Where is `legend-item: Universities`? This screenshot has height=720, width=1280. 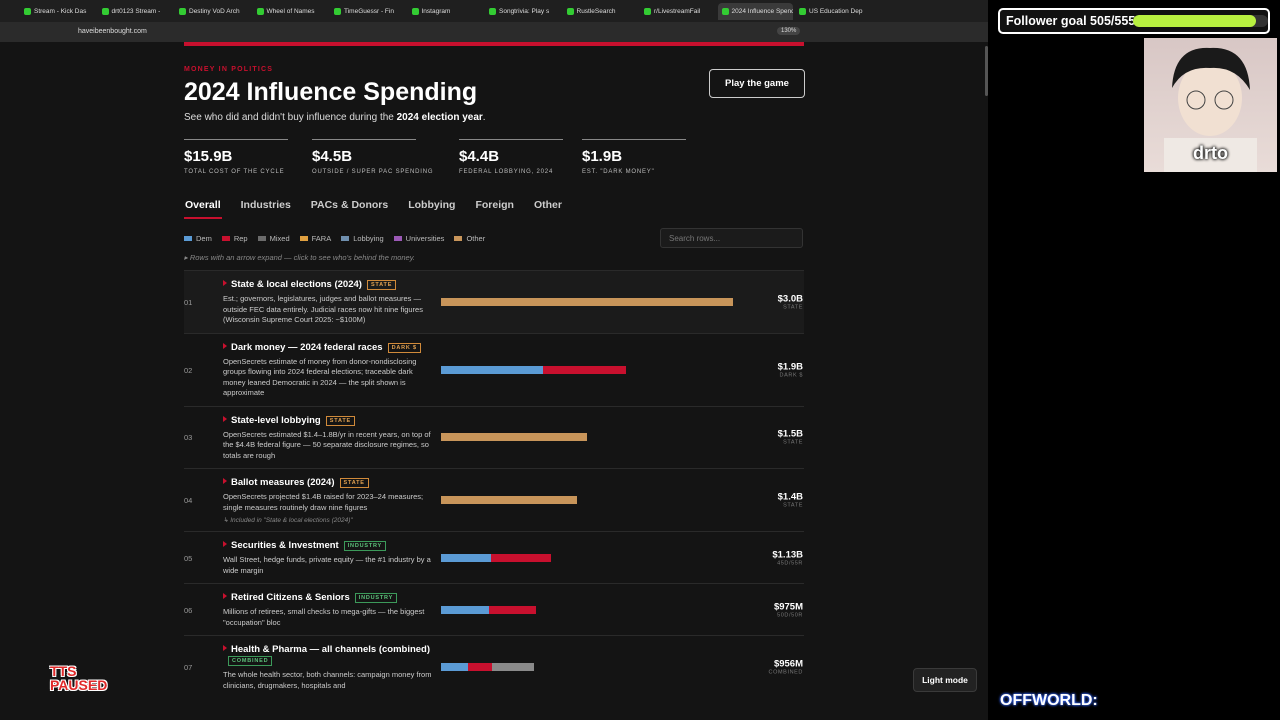 legend-item: Universities is located at coordinates (418, 238).